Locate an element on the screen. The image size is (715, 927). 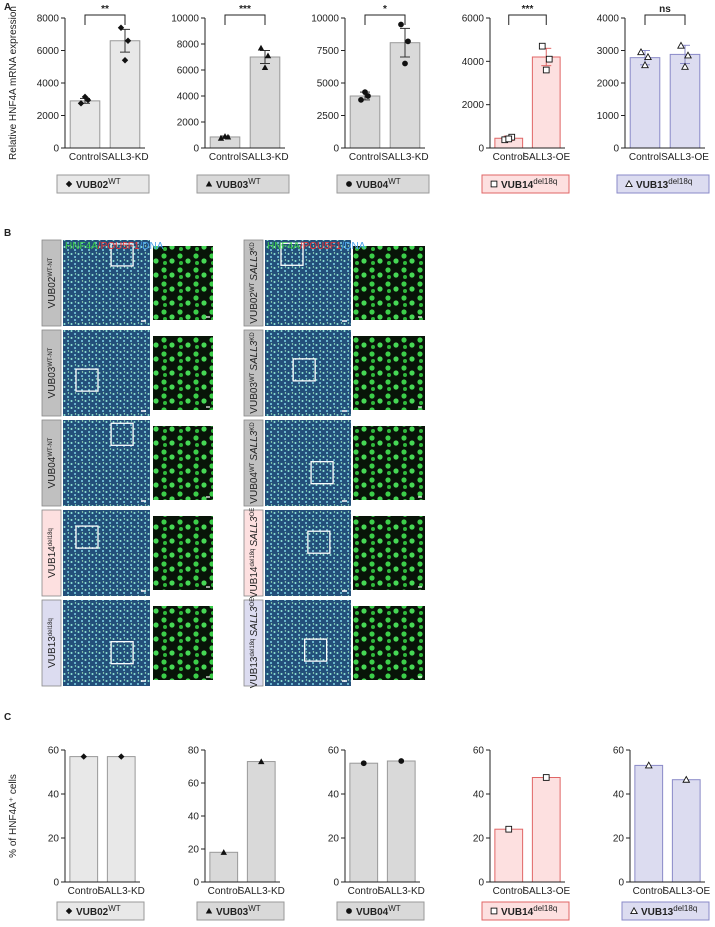
significance-label: ns is located at coordinates (665, 9).